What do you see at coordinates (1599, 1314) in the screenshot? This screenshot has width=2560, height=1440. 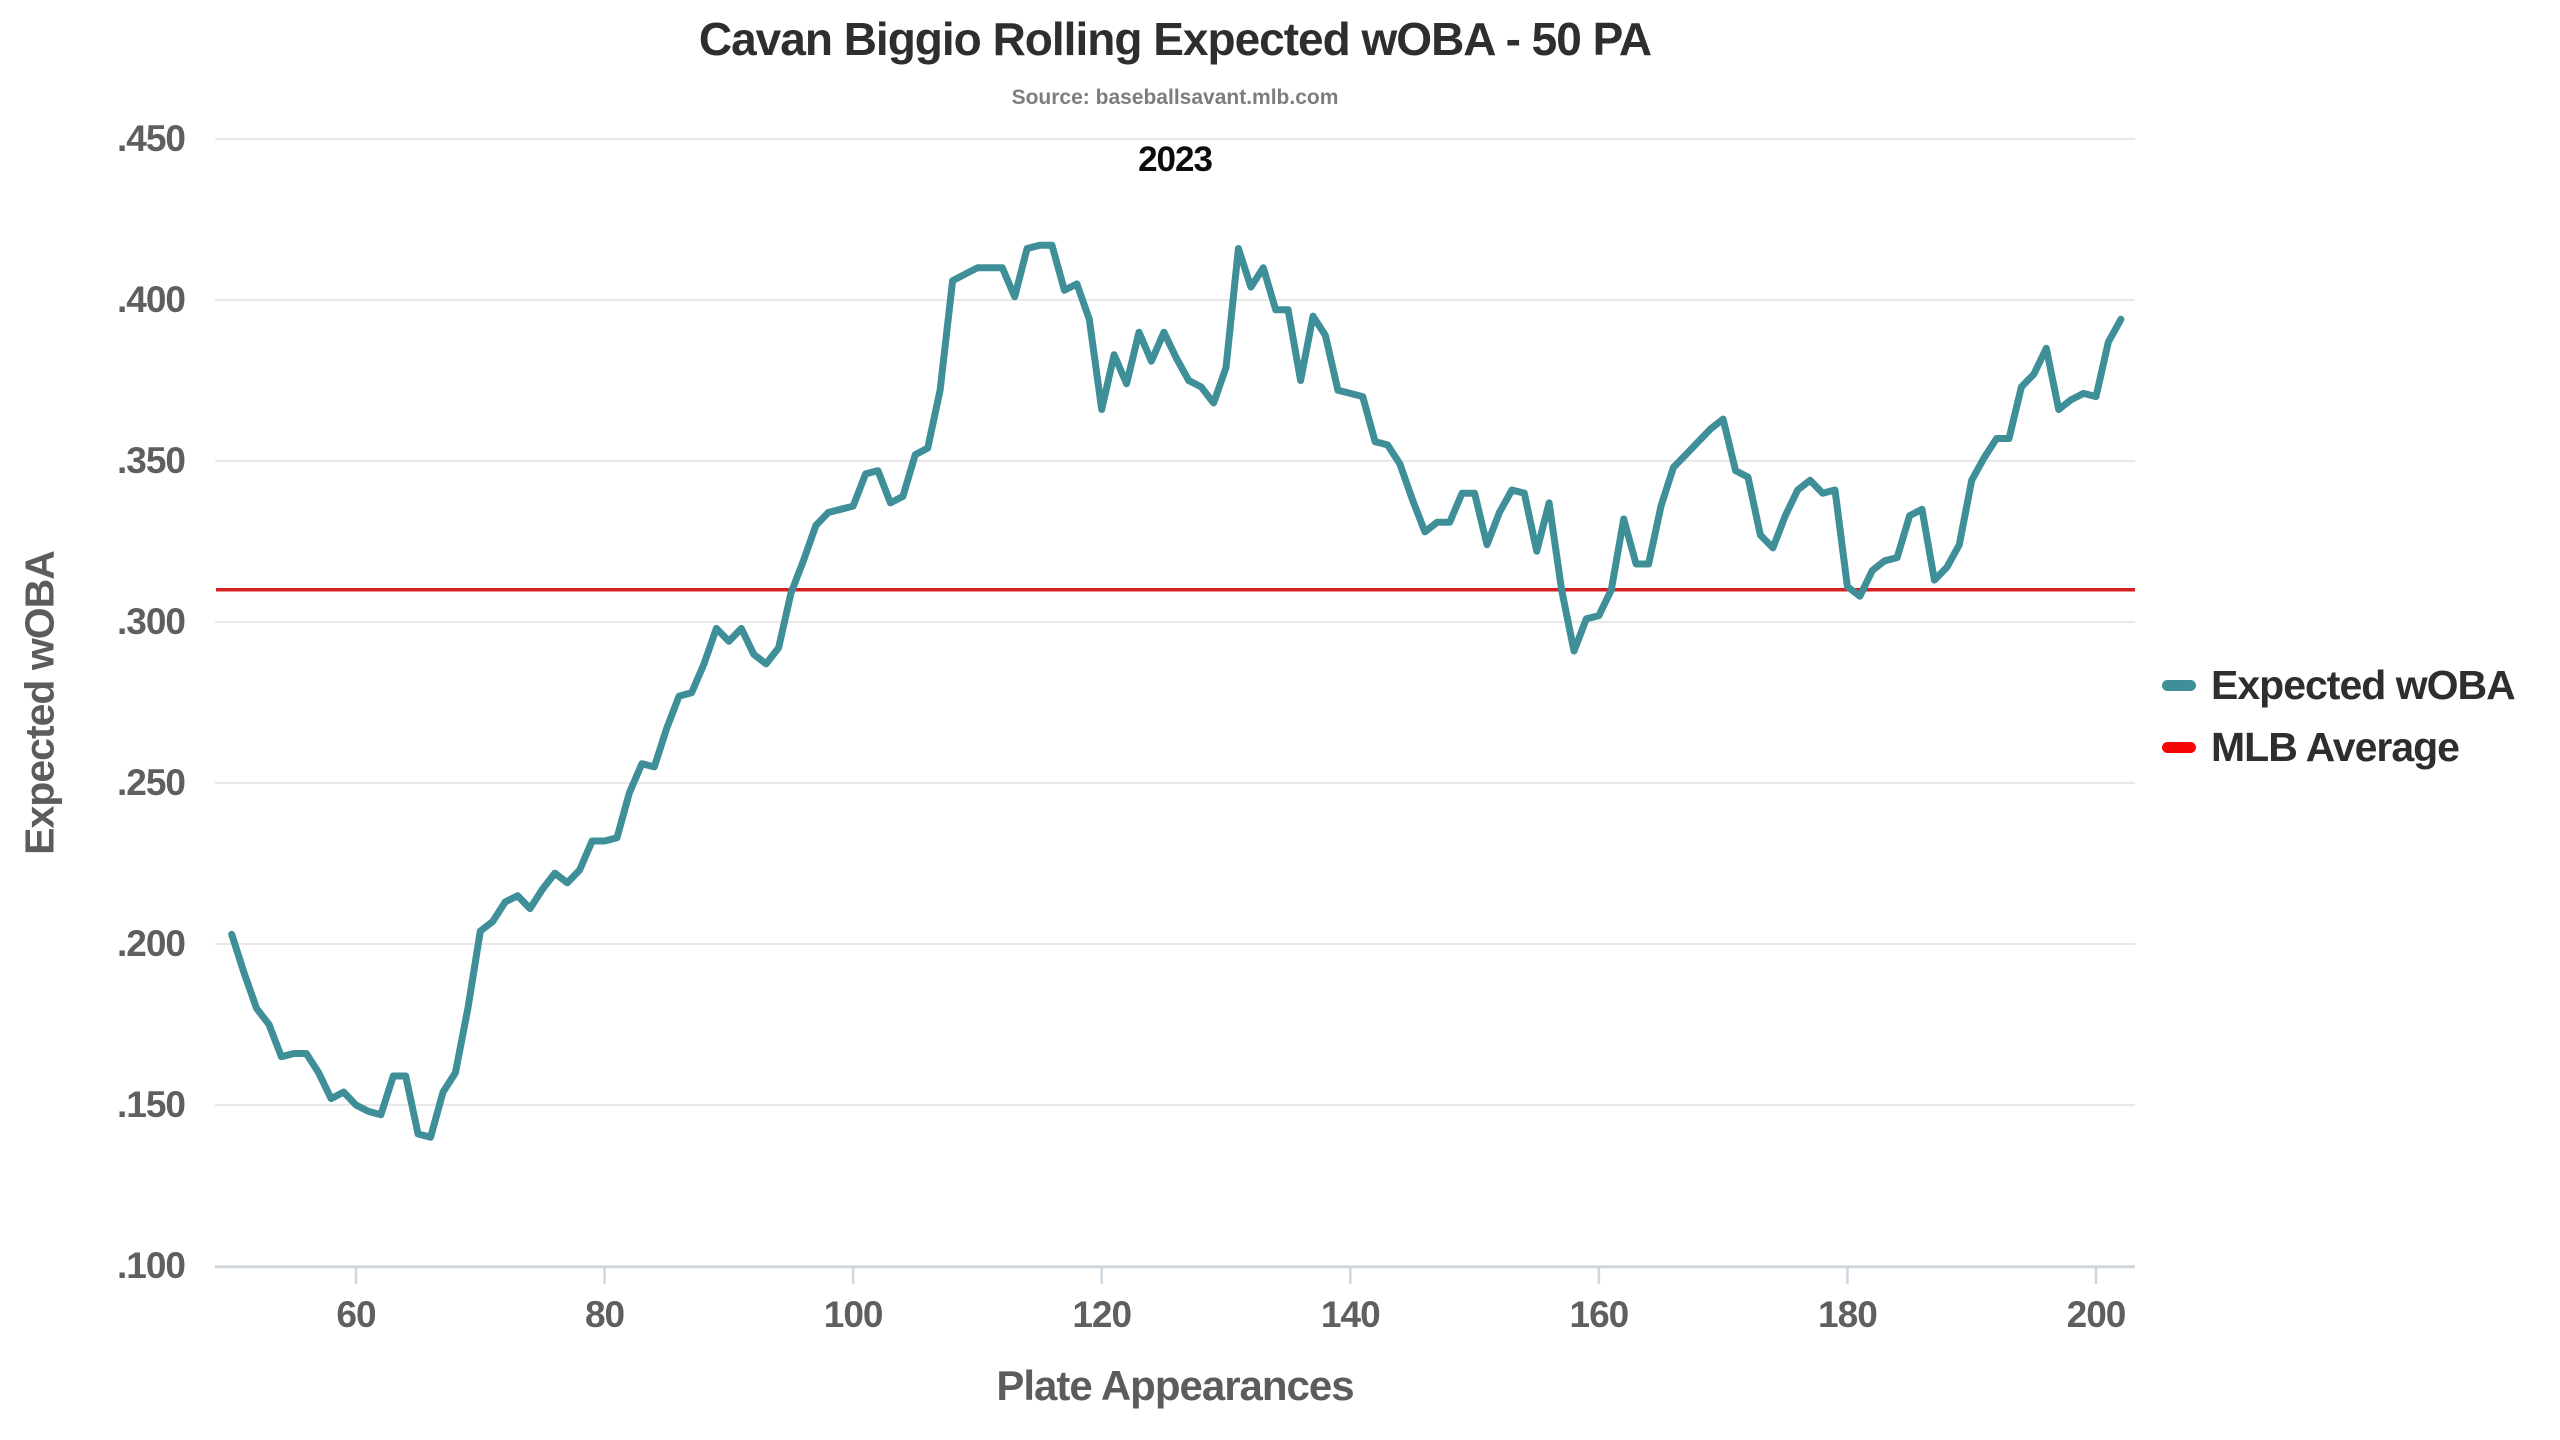 I see `x-tick-label: 160` at bounding box center [1599, 1314].